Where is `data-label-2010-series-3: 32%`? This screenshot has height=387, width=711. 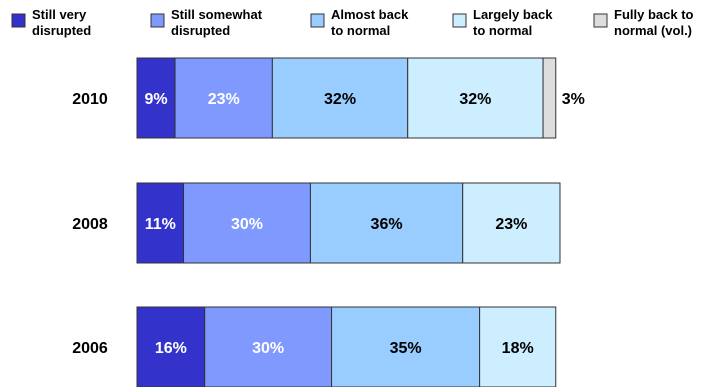
data-label-2010-series-3: 32% is located at coordinates (340, 99).